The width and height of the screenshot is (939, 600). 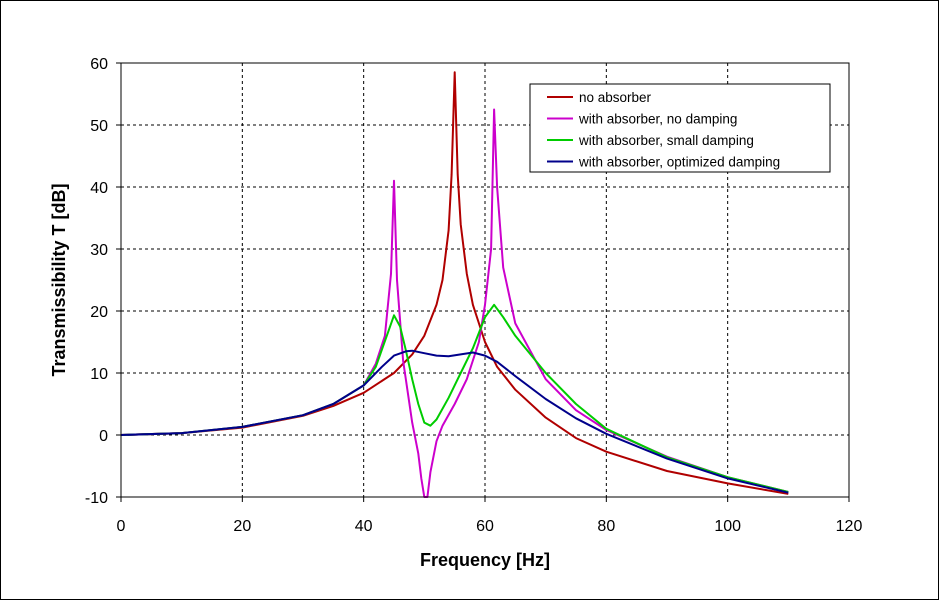 What do you see at coordinates (727, 526) in the screenshot?
I see `x-tick-label: 100` at bounding box center [727, 526].